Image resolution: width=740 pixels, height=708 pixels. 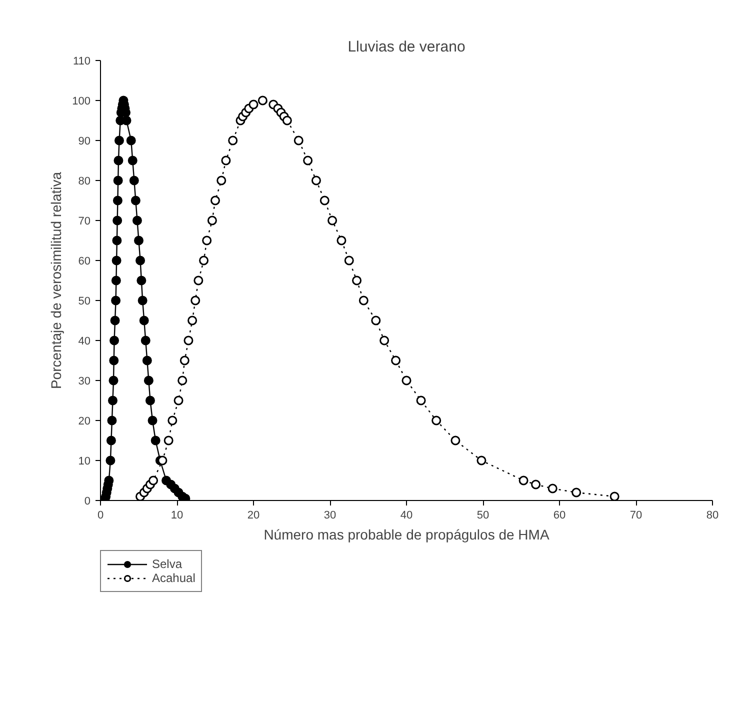 I want to click on y-tick-label: 40, so click(x=84, y=342).